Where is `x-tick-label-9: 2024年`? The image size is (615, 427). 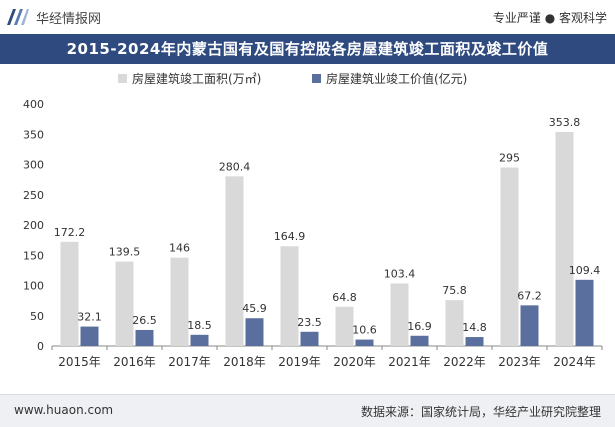
x-tick-label-9: 2024年 is located at coordinates (574, 362).